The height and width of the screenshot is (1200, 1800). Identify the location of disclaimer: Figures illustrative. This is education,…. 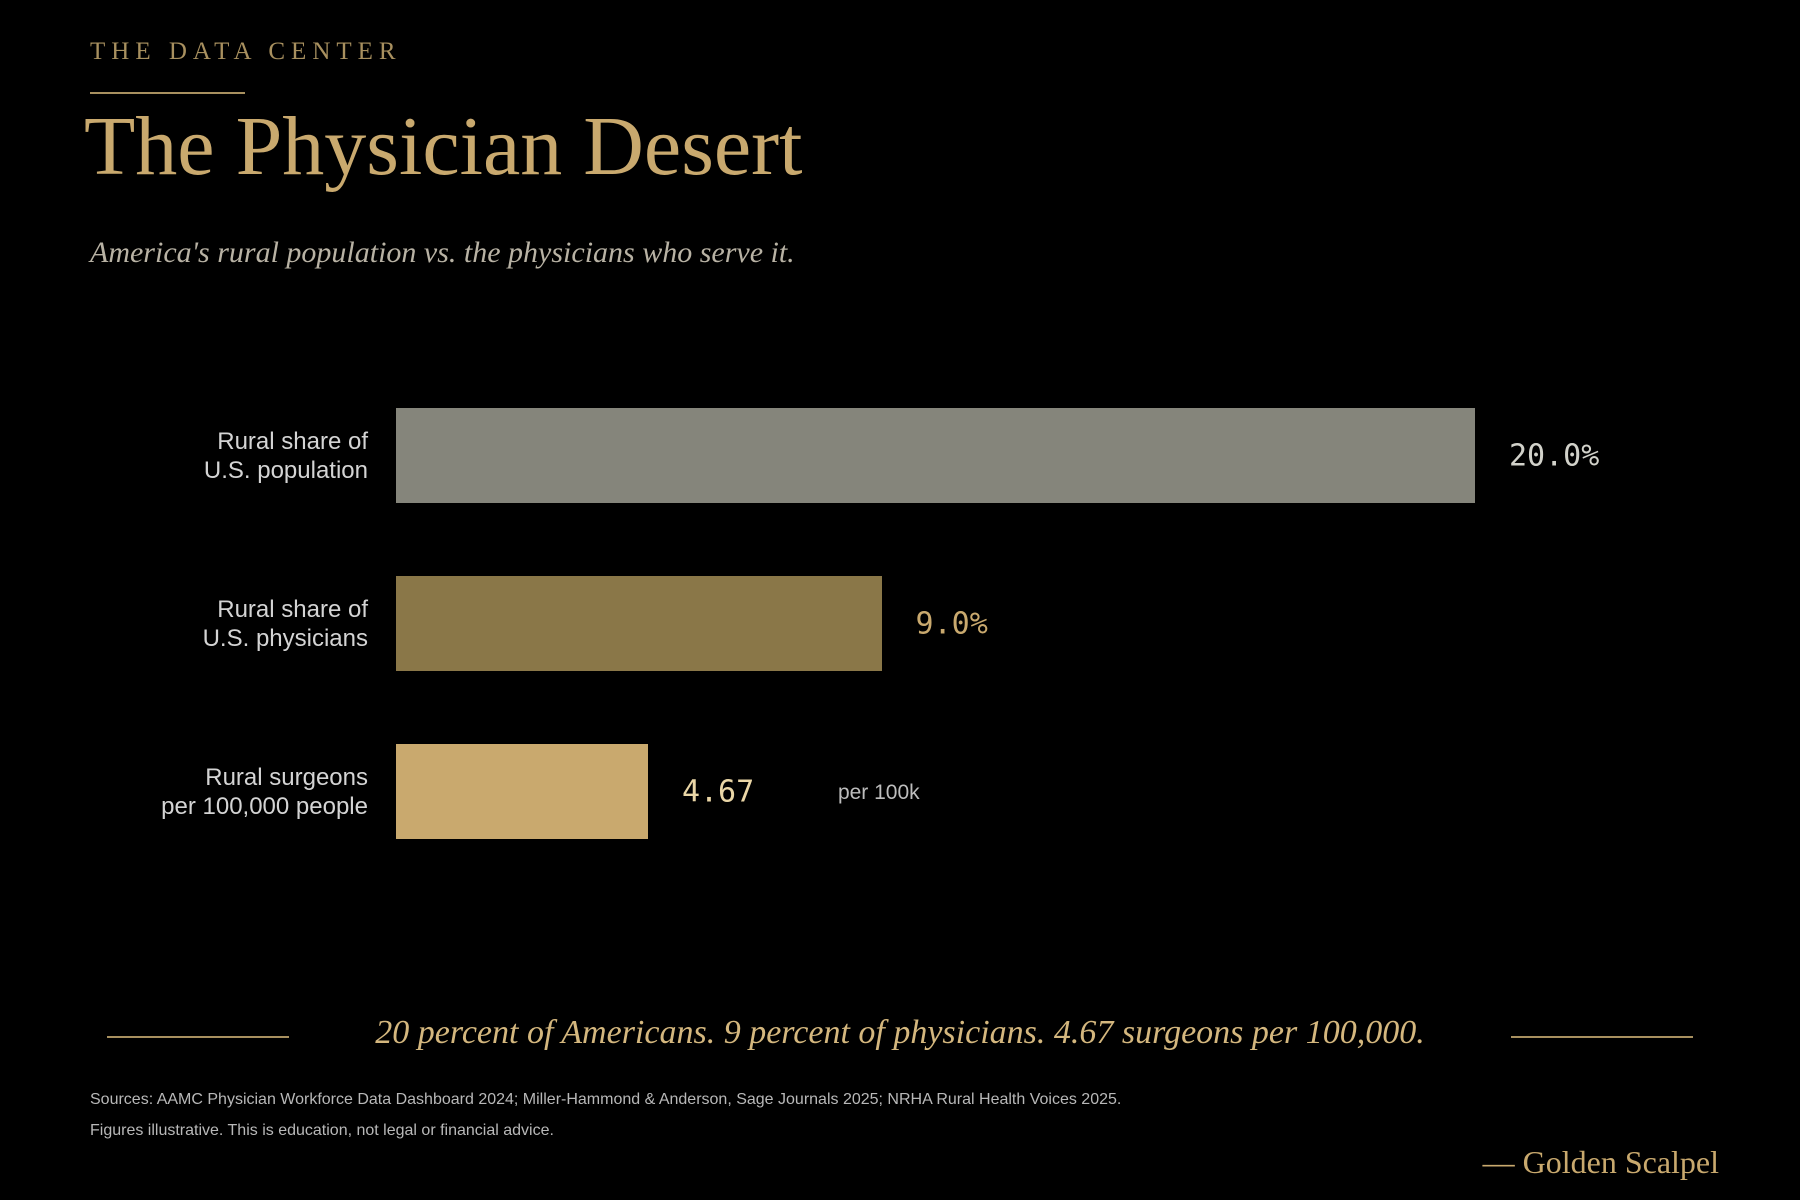
(322, 1130).